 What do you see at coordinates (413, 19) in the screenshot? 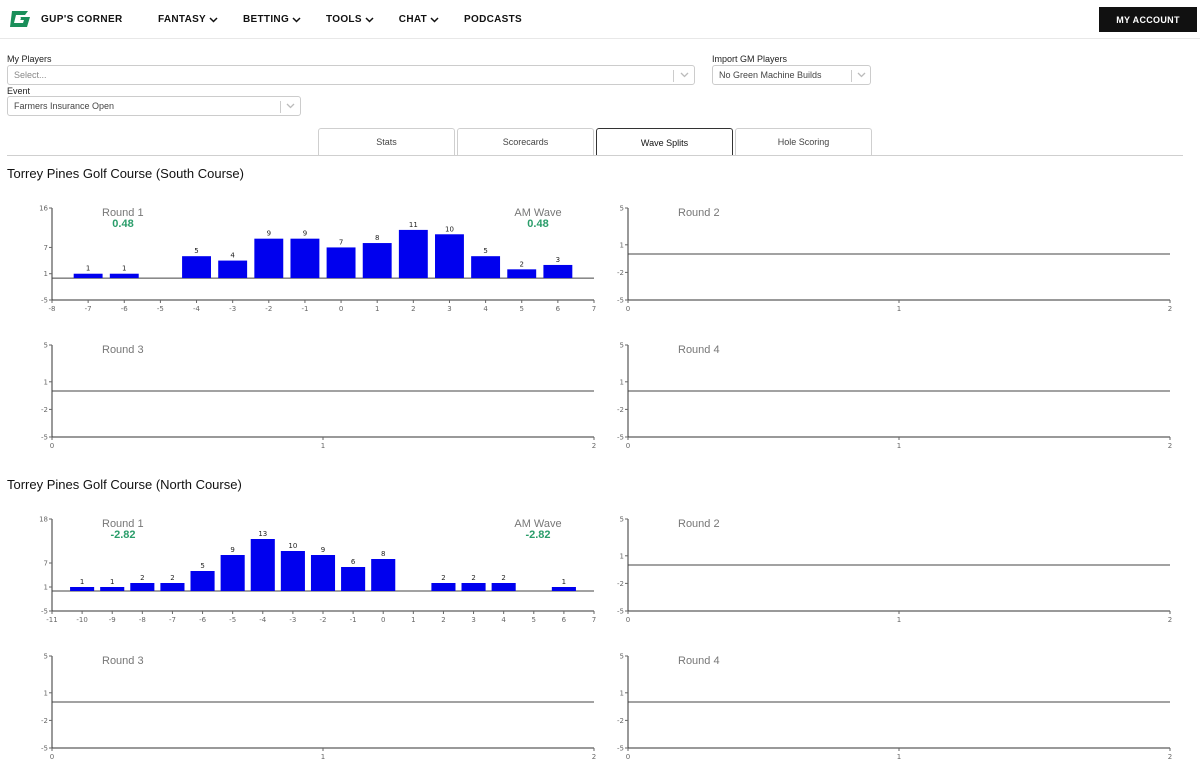
I see `nav-item-label: CHAT` at bounding box center [413, 19].